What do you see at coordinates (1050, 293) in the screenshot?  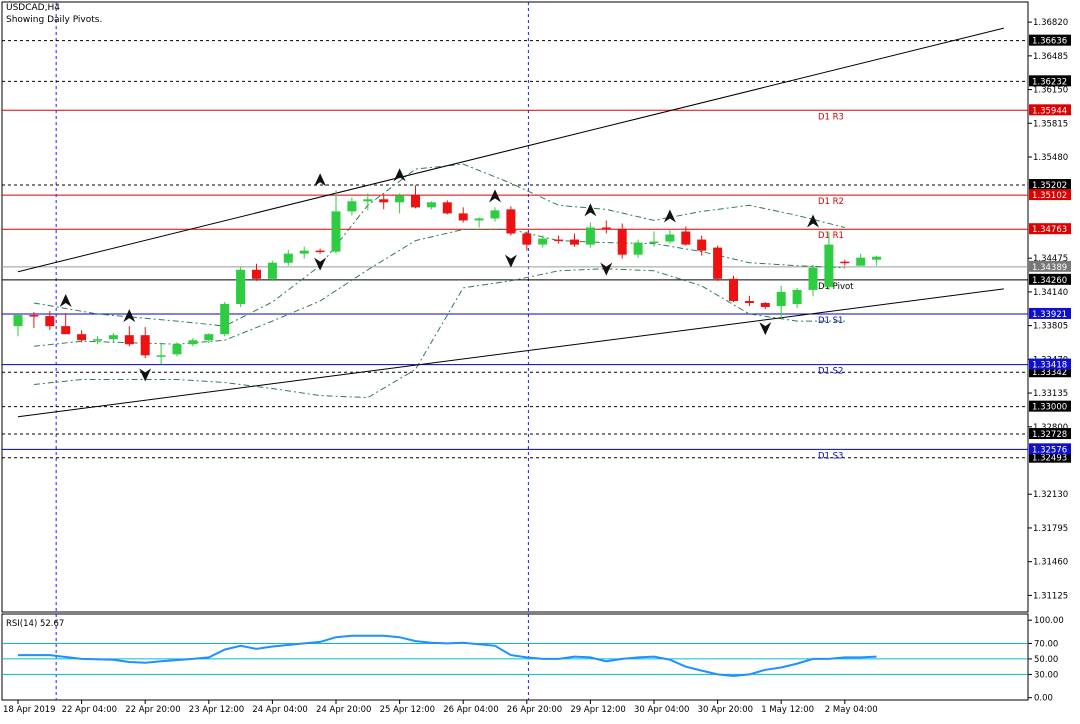 I see `price-tick-label: 1.34140` at bounding box center [1050, 293].